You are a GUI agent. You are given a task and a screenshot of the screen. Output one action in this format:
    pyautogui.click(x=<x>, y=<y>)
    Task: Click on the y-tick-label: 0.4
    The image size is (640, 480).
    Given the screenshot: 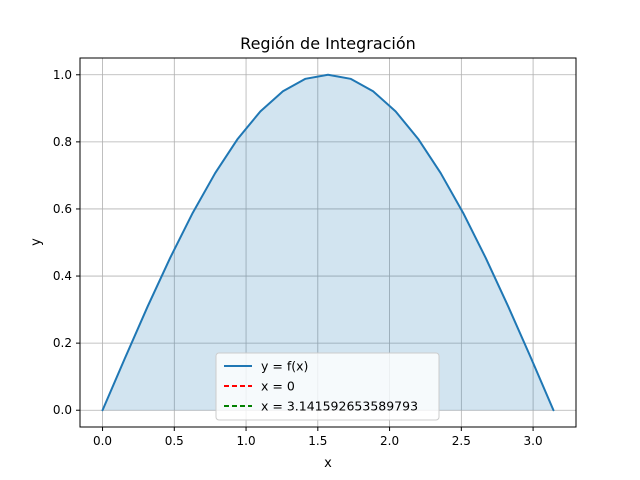 What is the action you would take?
    pyautogui.click(x=62, y=276)
    